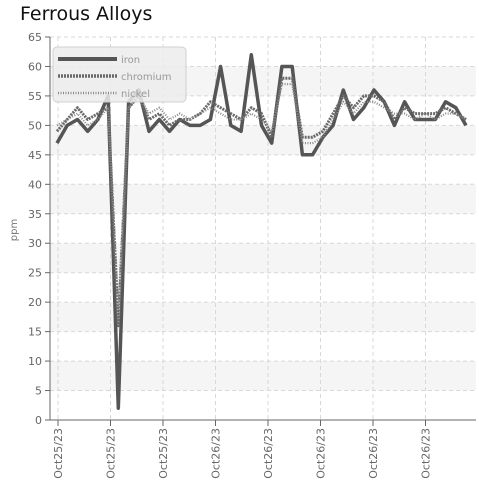 This screenshot has width=479, height=484. Describe the element at coordinates (35, 66) in the screenshot. I see `y-tick-label: 60` at that location.